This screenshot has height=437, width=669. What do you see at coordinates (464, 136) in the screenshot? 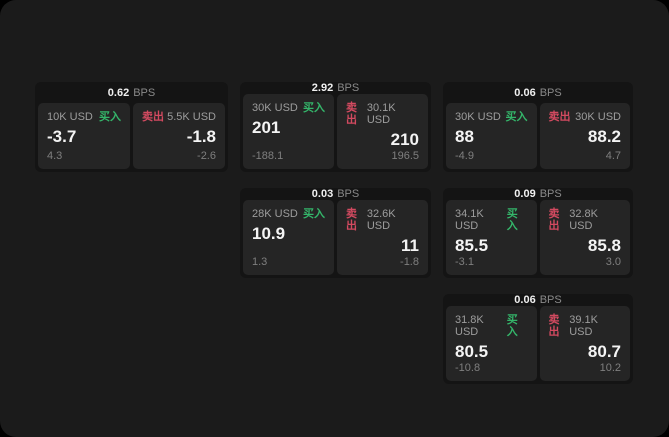
I see `buy-price: 88` at bounding box center [464, 136].